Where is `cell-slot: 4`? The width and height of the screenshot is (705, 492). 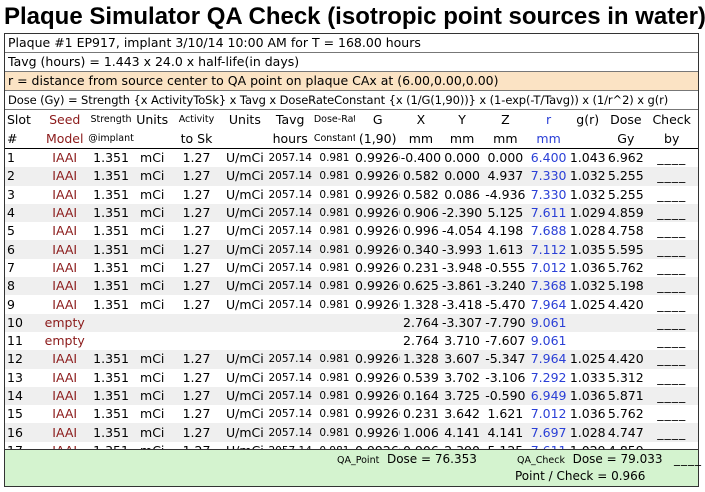
cell-slot: 4 is located at coordinates (24, 213).